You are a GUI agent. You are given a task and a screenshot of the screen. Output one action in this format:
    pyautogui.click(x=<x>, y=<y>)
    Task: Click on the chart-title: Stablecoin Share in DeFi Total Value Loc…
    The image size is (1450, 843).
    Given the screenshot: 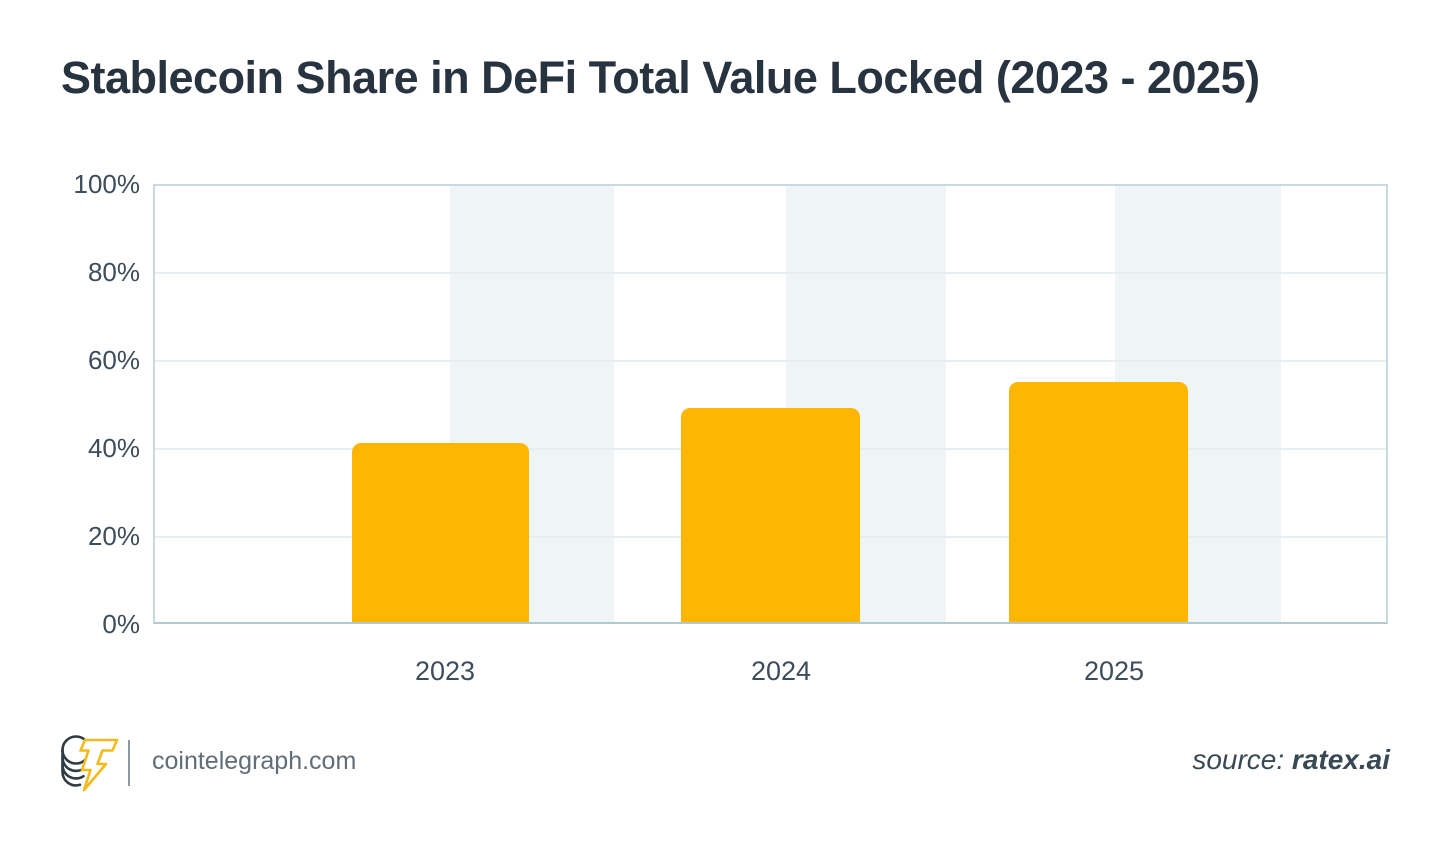 What is the action you would take?
    pyautogui.click(x=660, y=77)
    